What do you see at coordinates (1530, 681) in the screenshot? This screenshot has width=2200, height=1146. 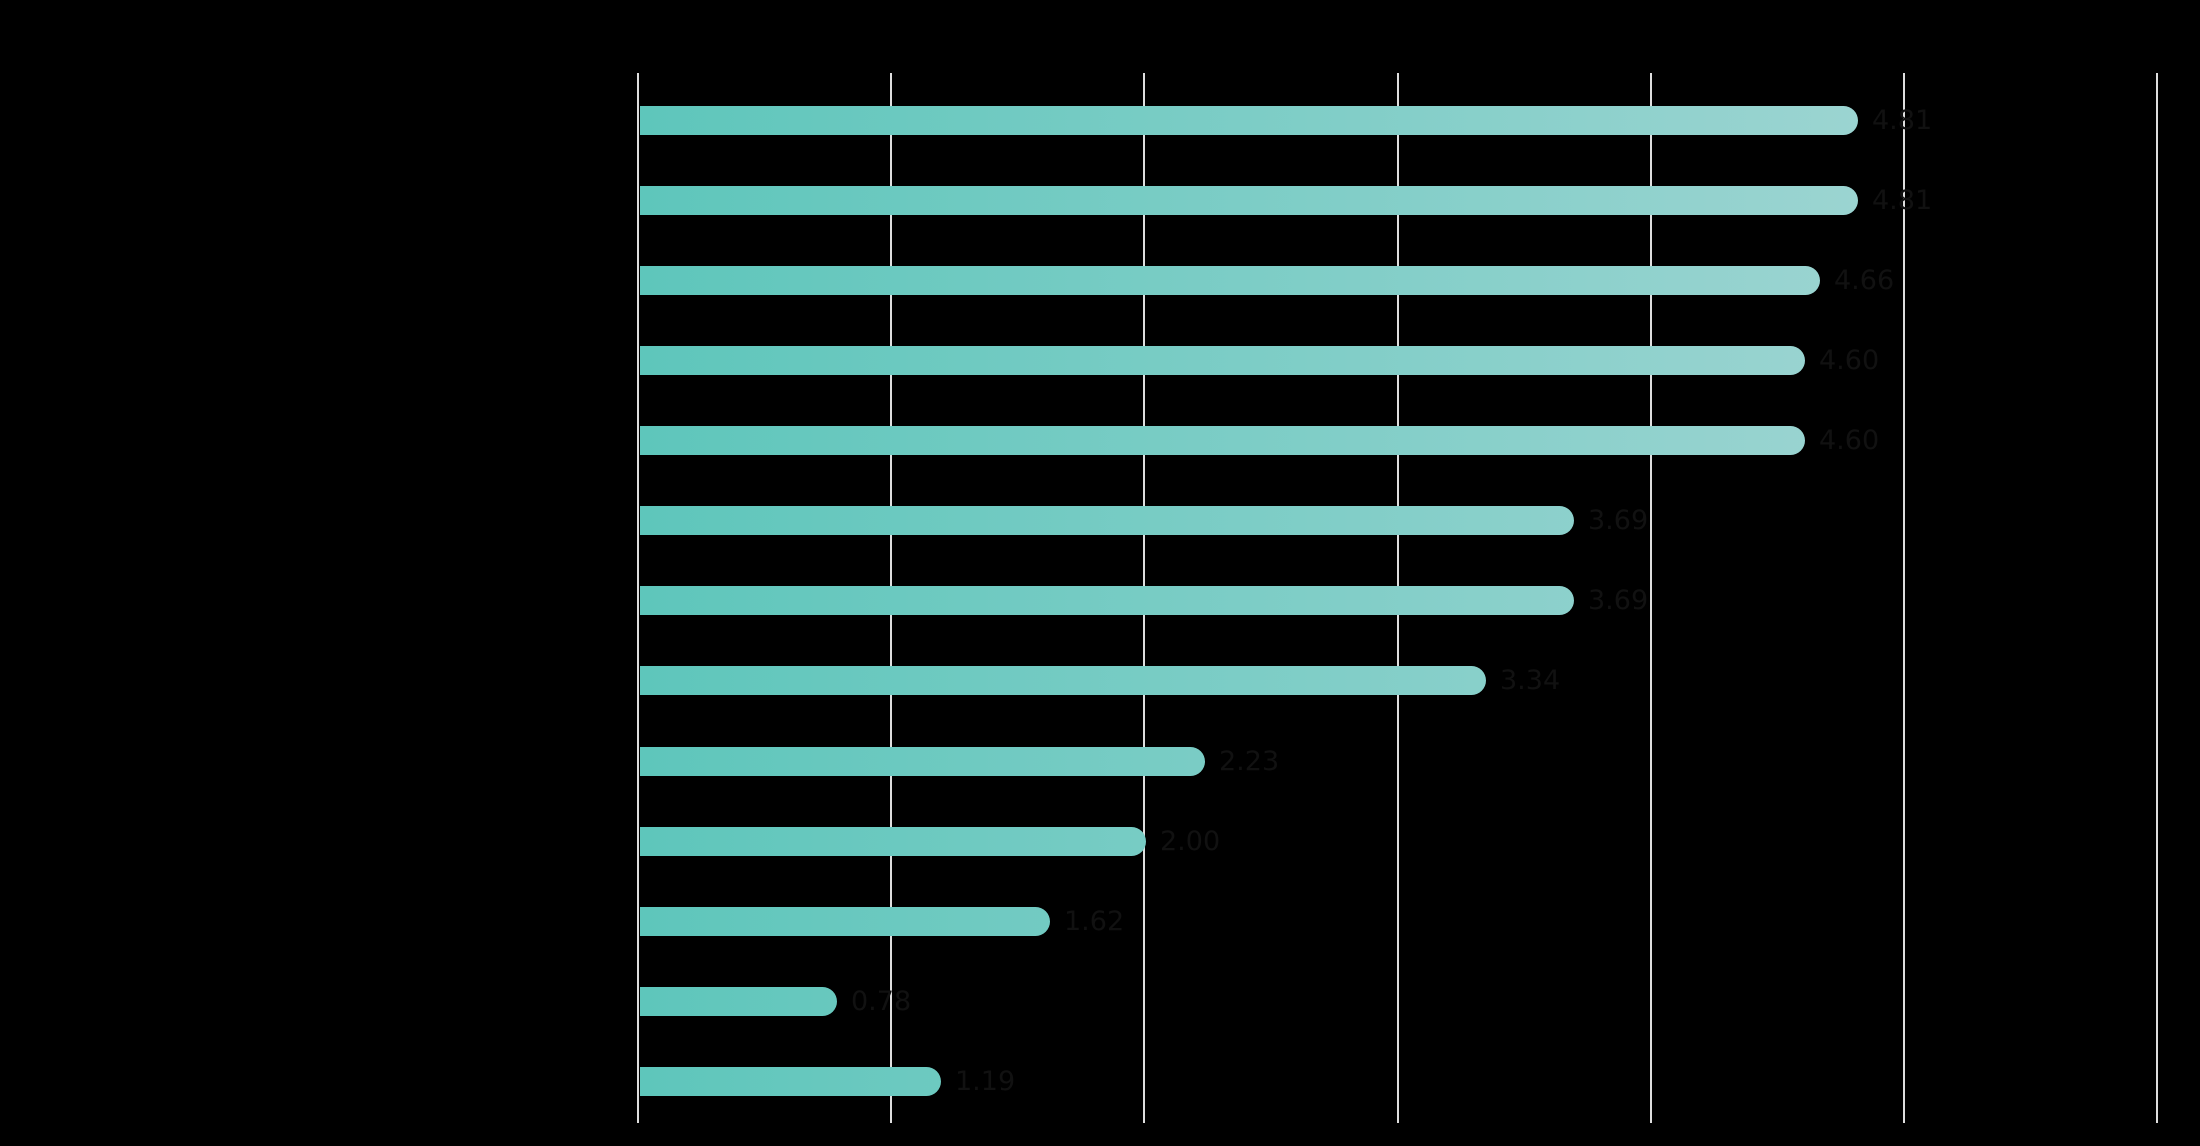 I see `bar-value-label: 3.34` at bounding box center [1530, 681].